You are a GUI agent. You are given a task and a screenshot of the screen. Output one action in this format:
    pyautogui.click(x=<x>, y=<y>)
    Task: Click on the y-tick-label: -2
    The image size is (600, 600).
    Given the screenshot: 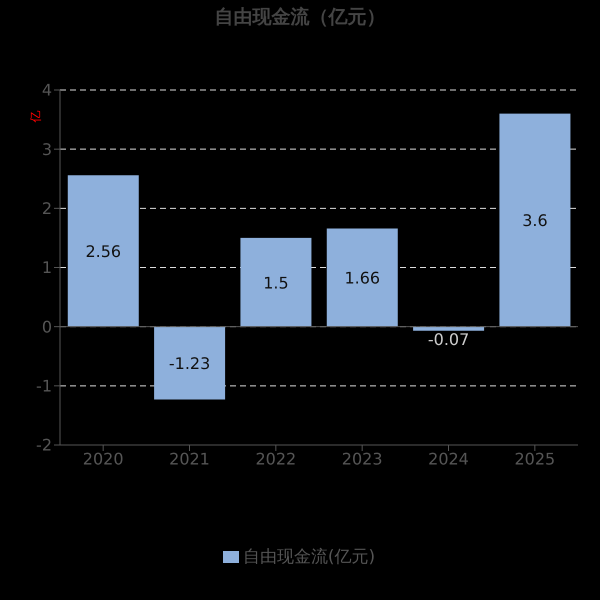 What is the action you would take?
    pyautogui.click(x=44, y=445)
    